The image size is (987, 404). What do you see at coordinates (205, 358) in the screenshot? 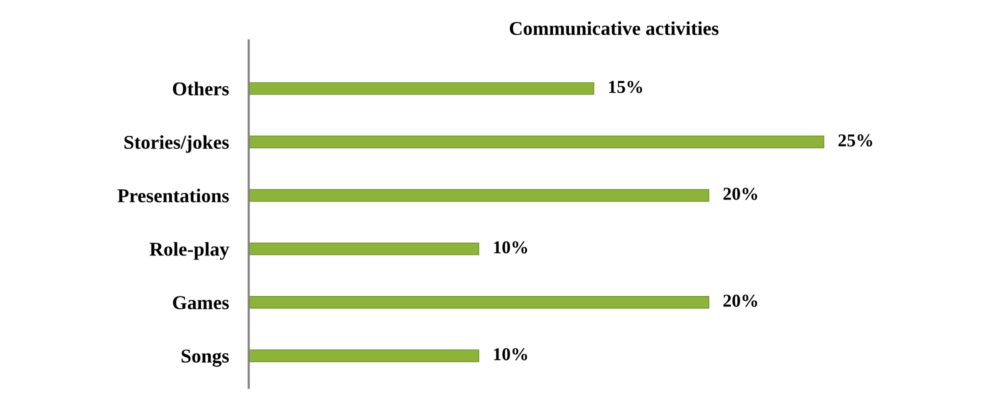
I see `y-tick-label: Songs` at bounding box center [205, 358].